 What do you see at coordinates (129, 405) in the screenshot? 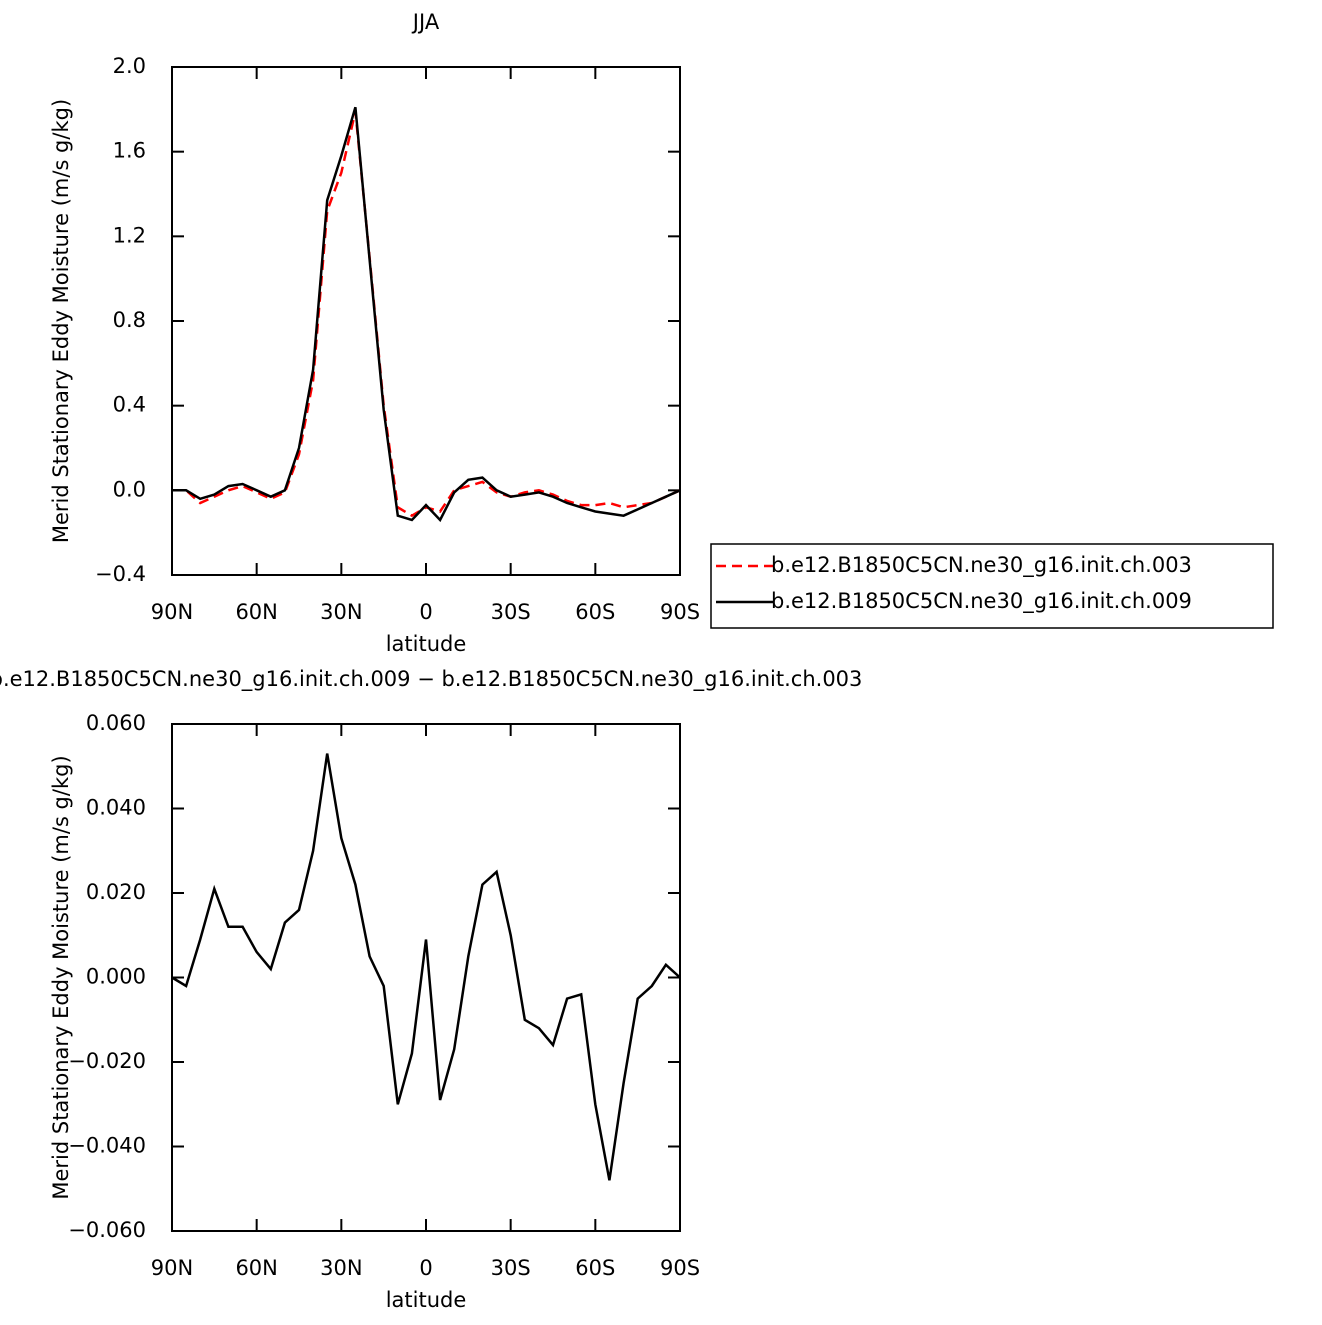
I see `y-tick-label: 0.4` at bounding box center [129, 405].